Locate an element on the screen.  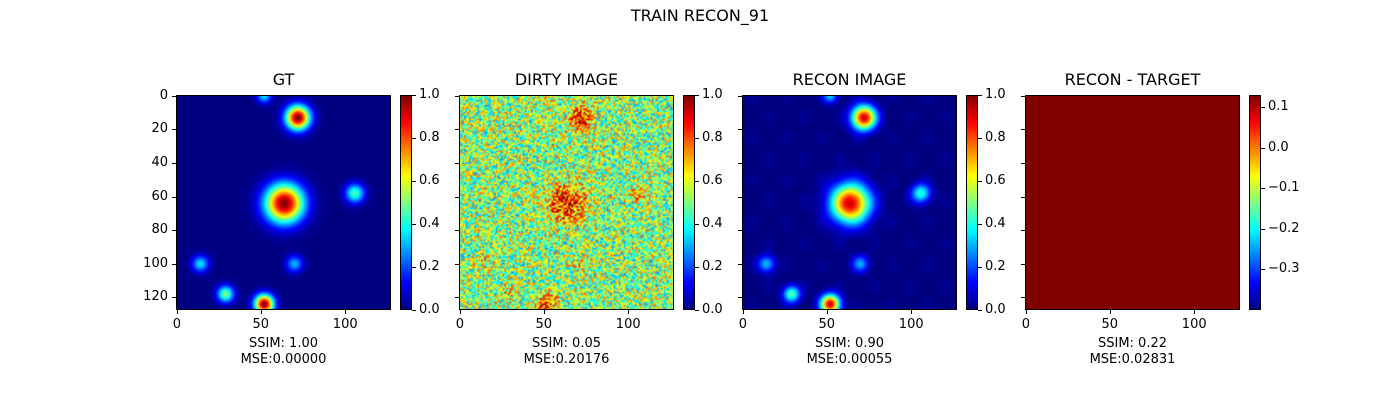
panel-title: GT is located at coordinates (283, 79).